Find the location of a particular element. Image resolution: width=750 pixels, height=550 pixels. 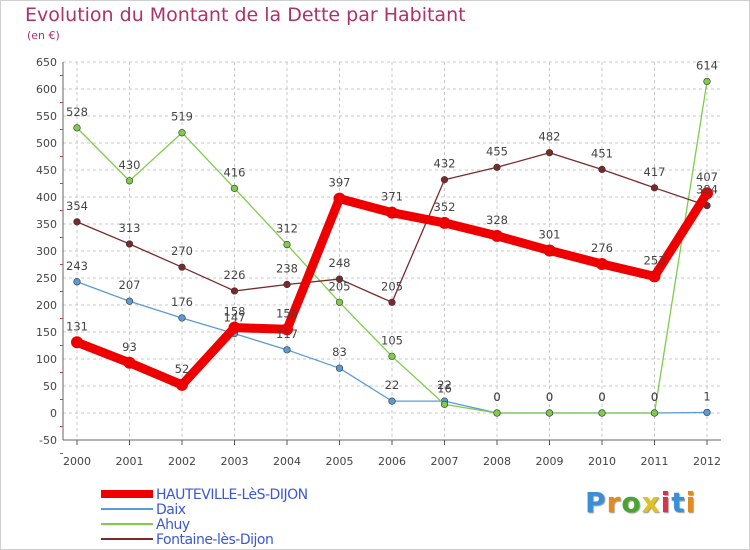

x-tick-label: 2007 is located at coordinates (445, 461).